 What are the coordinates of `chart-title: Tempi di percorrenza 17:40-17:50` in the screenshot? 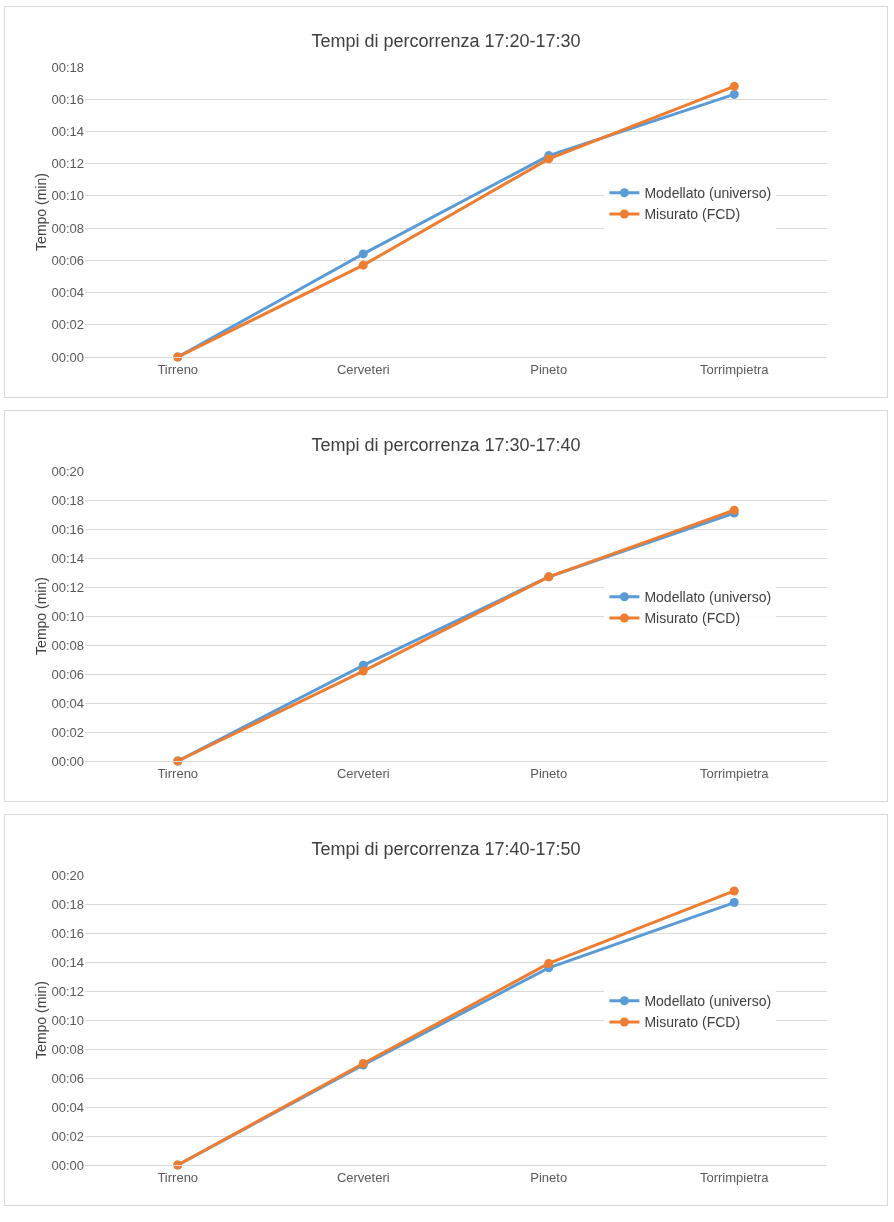 It's located at (446, 848).